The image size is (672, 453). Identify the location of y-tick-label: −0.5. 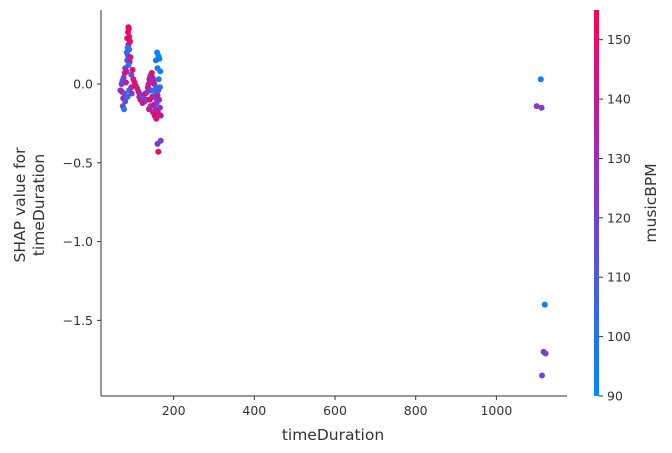
(78, 162).